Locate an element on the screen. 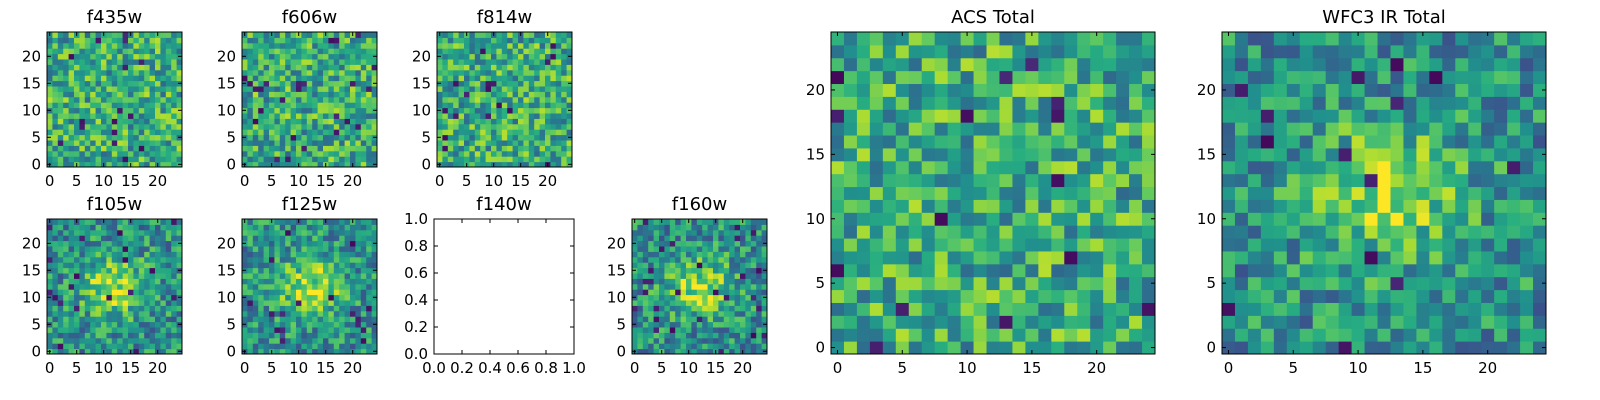 This screenshot has width=1600, height=400. y-tick-label: 20 is located at coordinates (616, 243).